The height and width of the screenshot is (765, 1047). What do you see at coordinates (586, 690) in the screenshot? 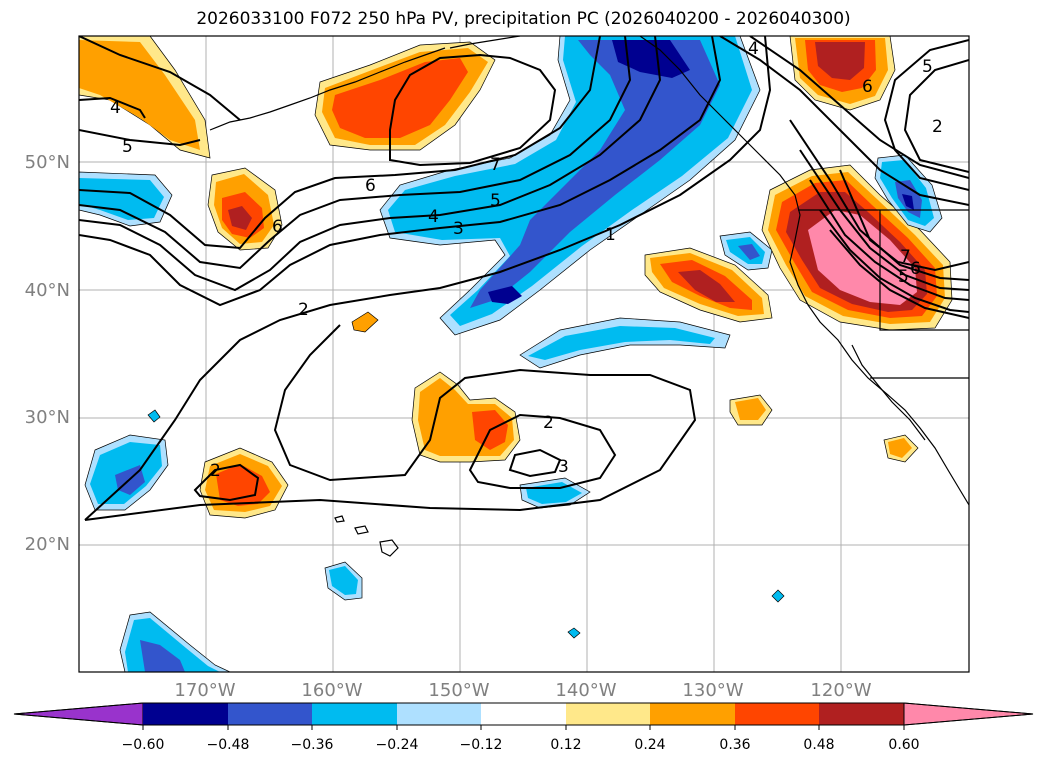
I see `lon-label-140w: 140°W` at bounding box center [586, 690].